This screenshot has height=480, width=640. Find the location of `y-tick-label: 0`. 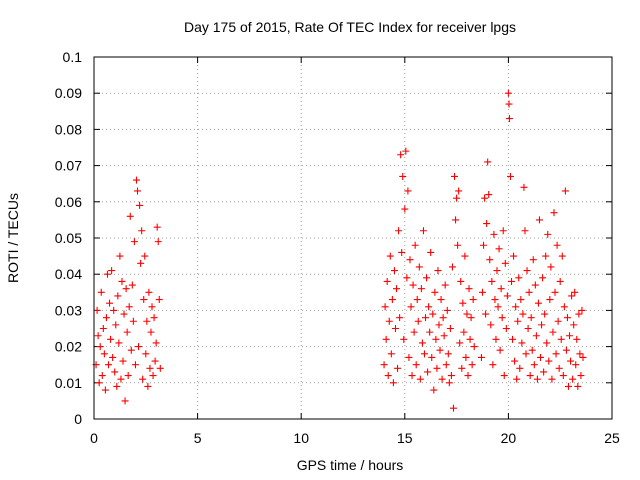

y-tick-label: 0 is located at coordinates (78, 419).